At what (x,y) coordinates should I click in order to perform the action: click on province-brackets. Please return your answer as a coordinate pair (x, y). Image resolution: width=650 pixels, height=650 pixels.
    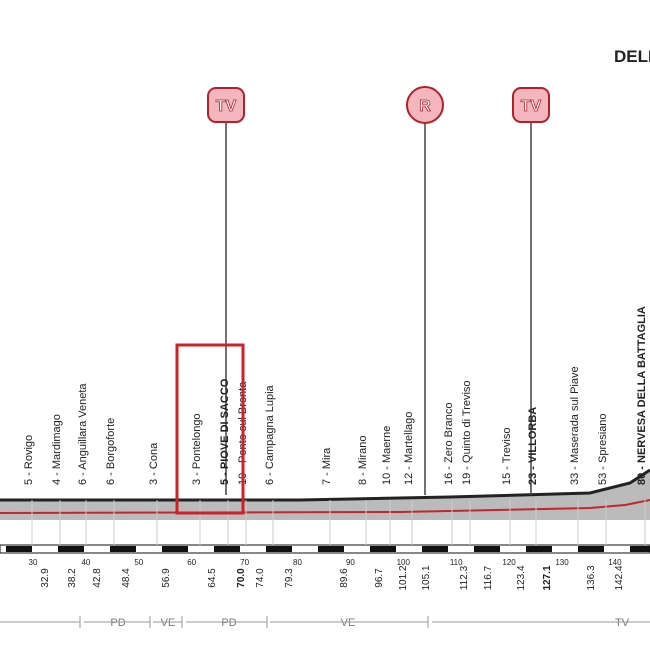
    Looking at the image, I should click on (325, 622).